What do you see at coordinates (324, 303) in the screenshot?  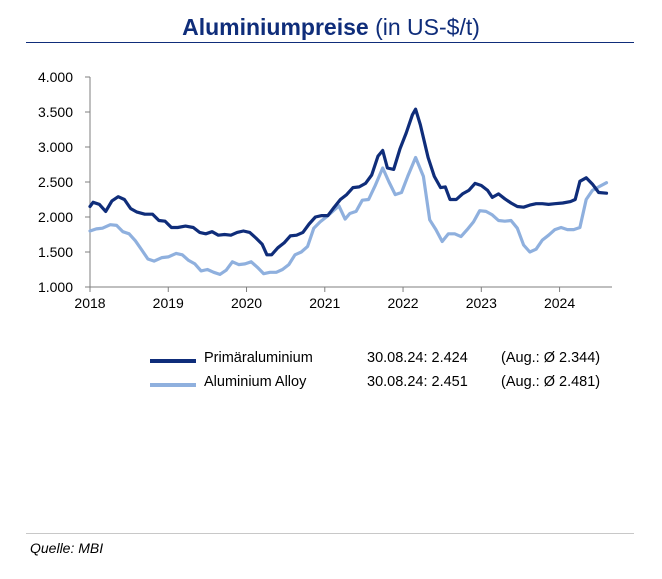 I see `x-tick-label: 2021` at bounding box center [324, 303].